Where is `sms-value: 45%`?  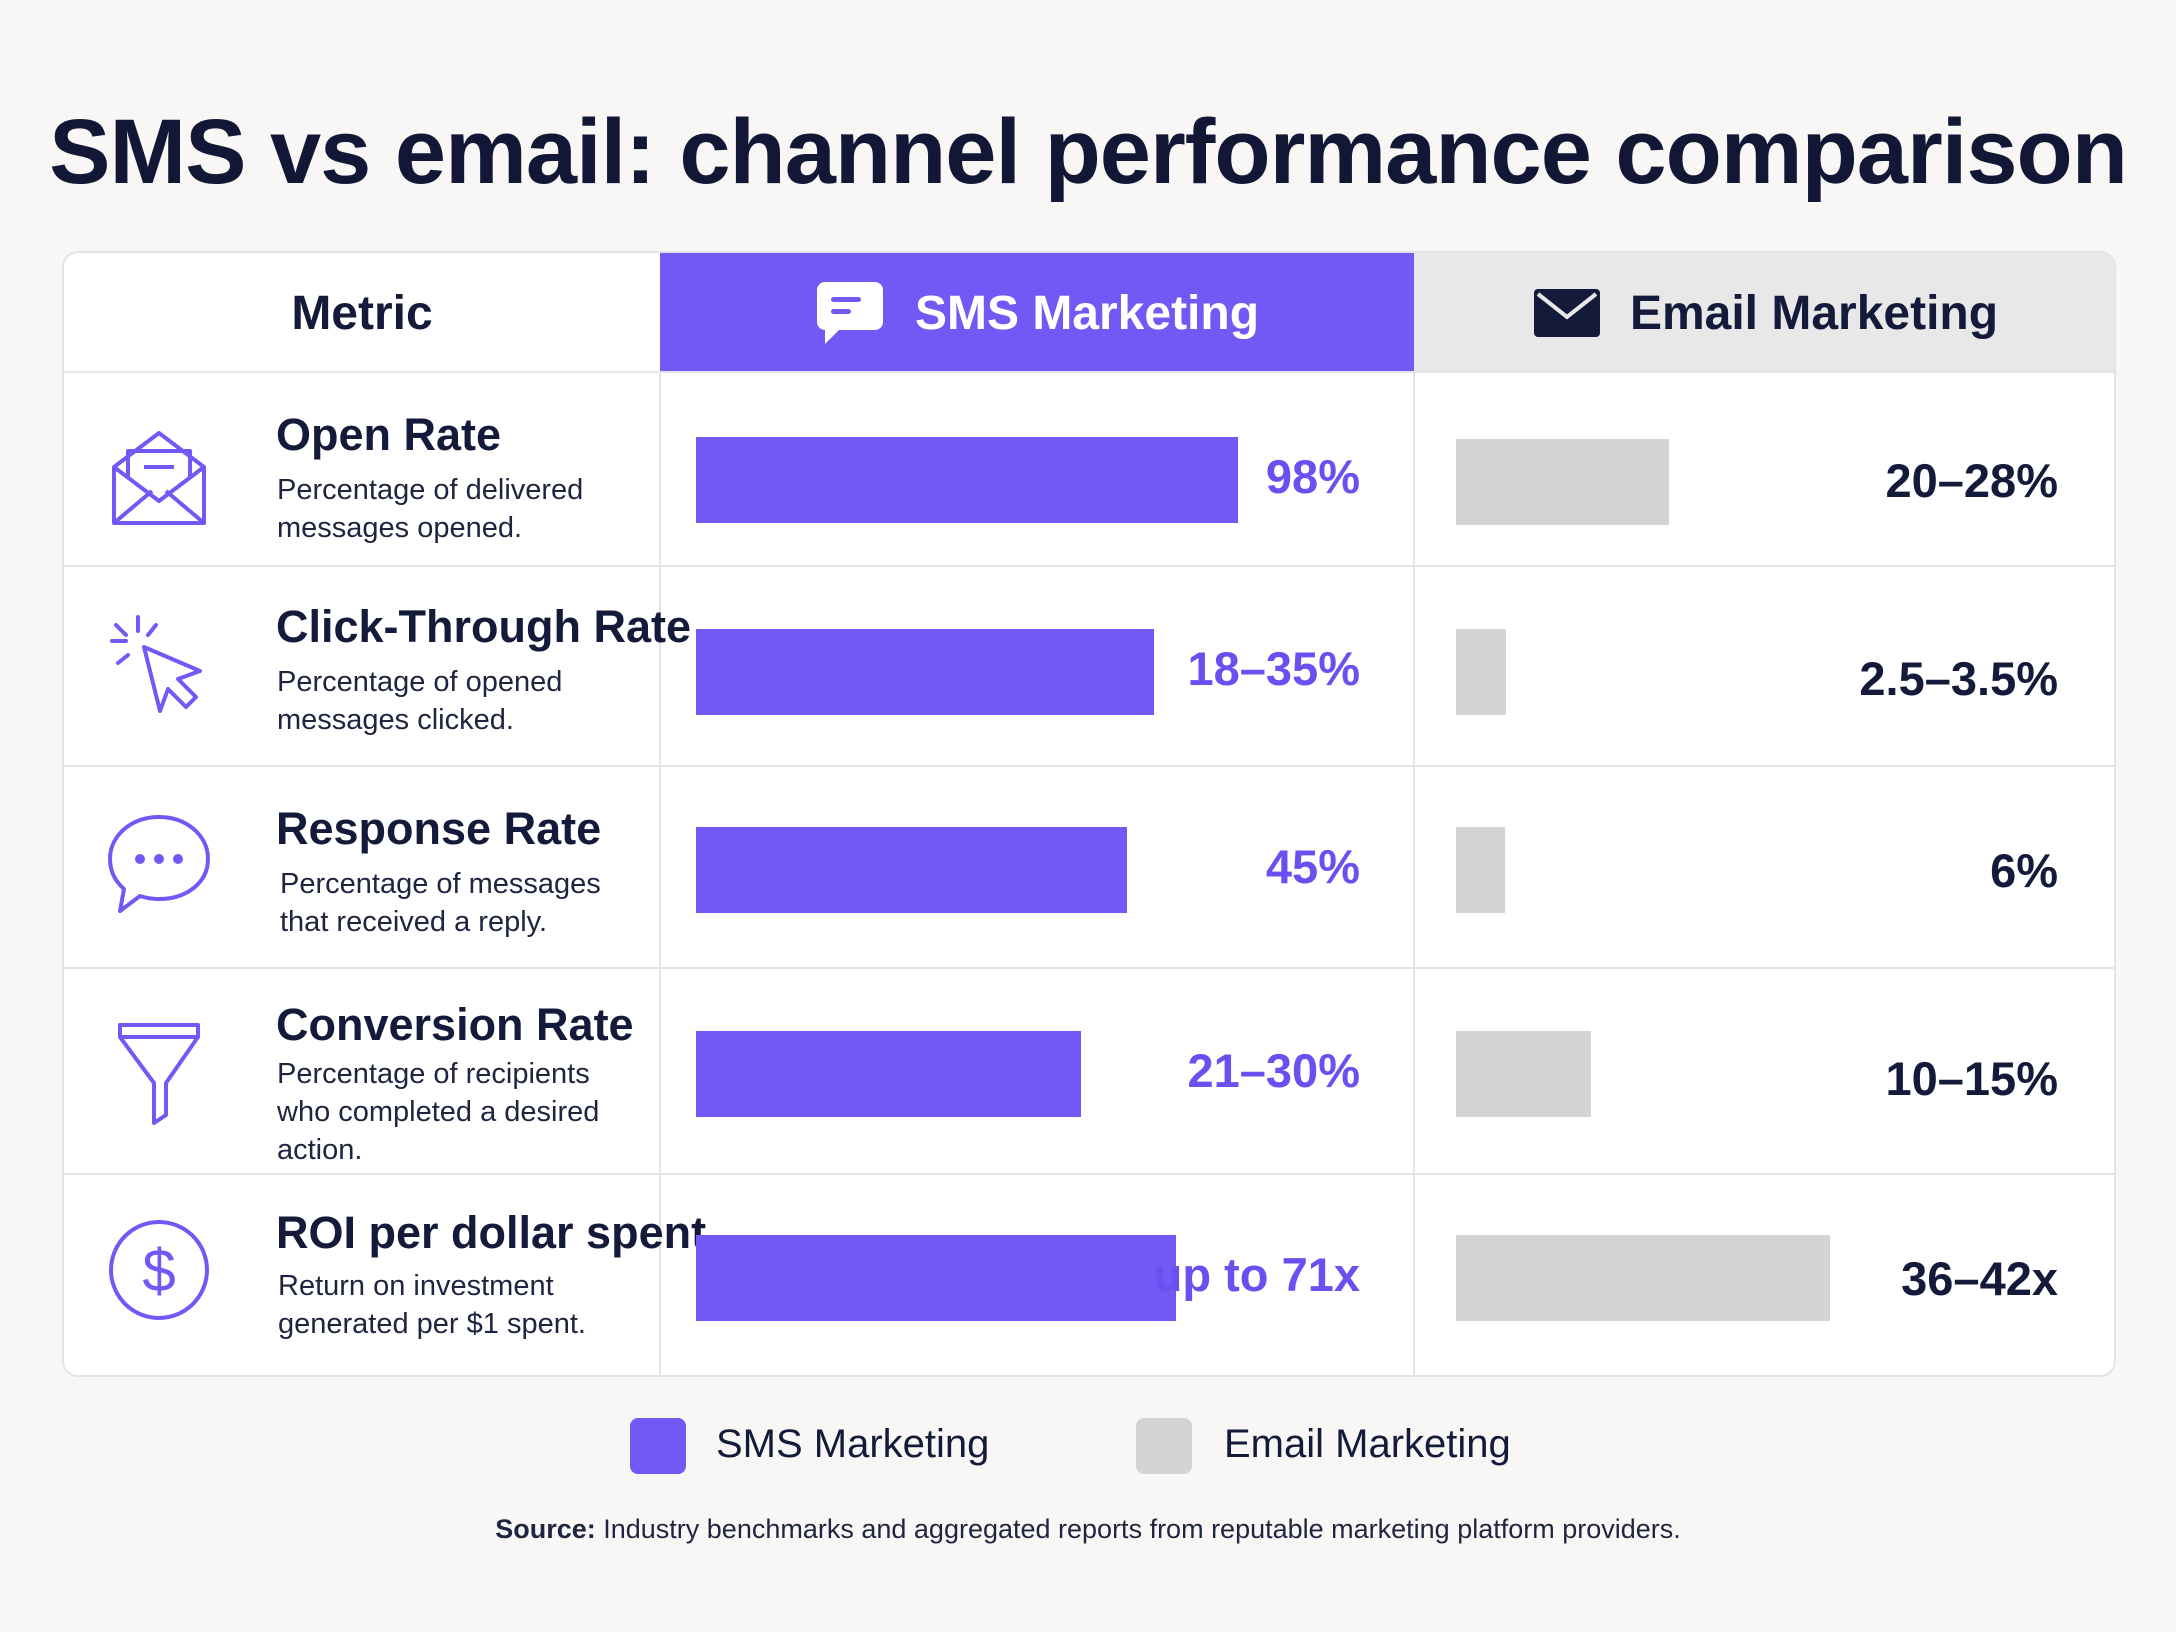 sms-value: 45% is located at coordinates (1312, 866).